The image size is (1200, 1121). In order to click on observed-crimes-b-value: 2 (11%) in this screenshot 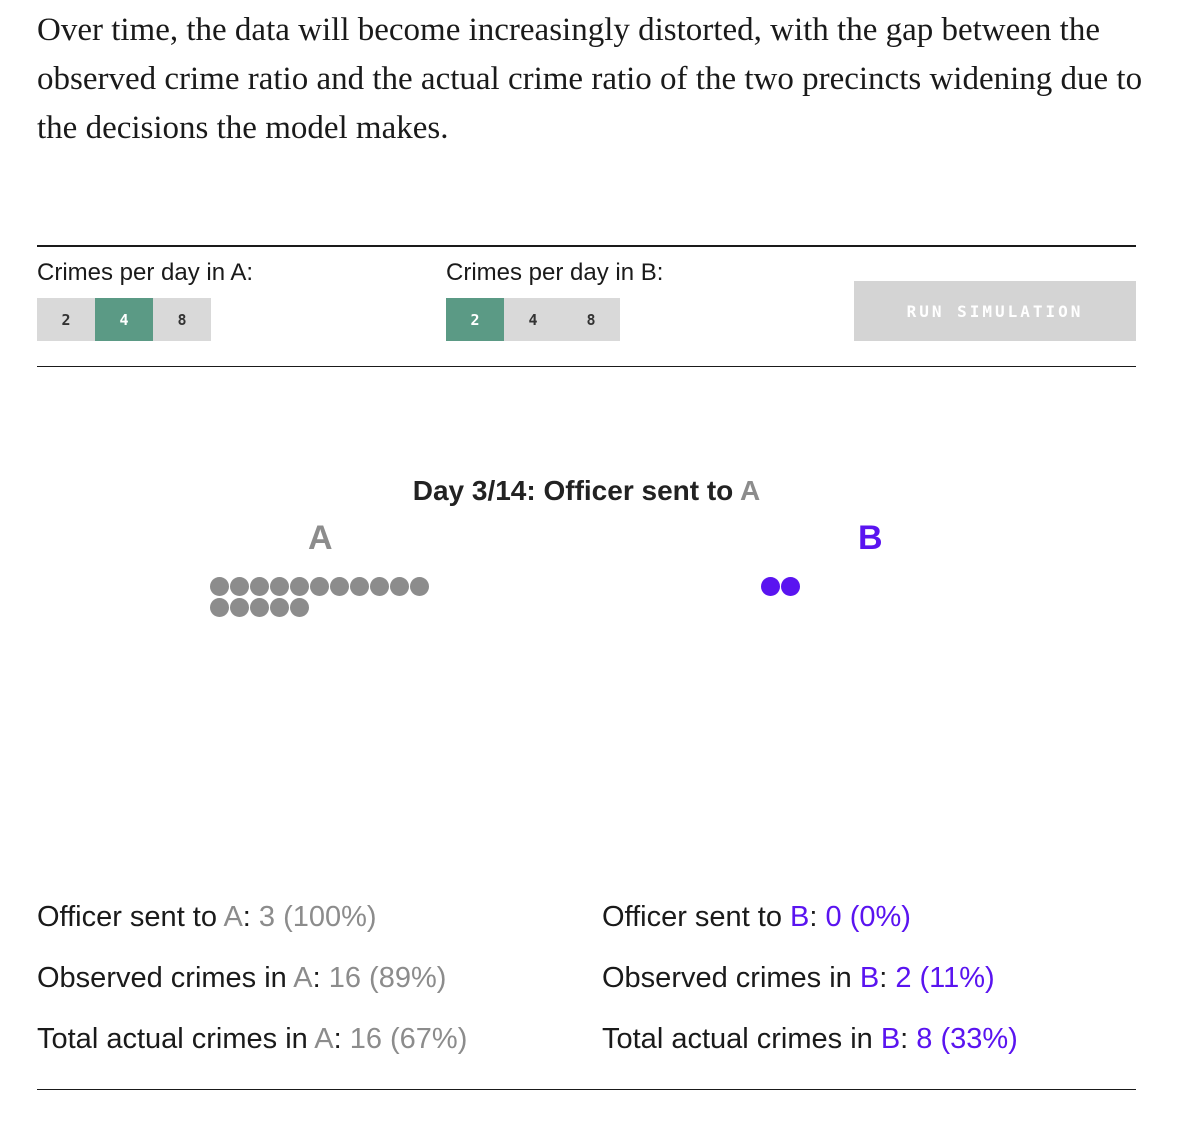, I will do `click(945, 978)`.